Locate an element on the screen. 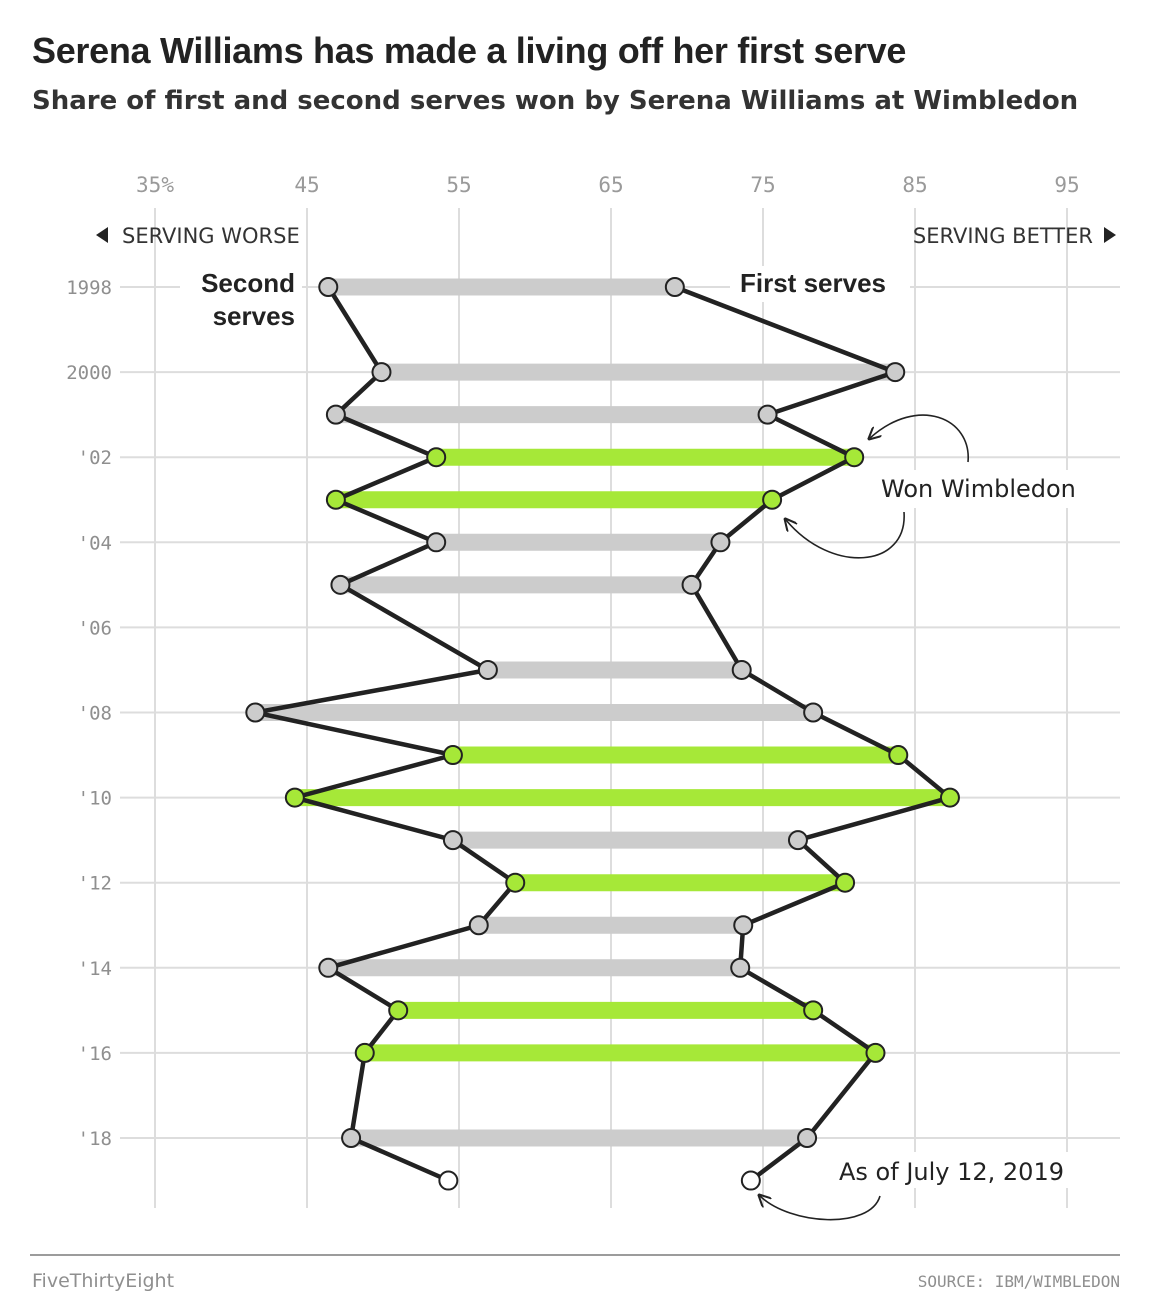 Image resolution: width=1150 pixels, height=1312 pixels. dot-second-2001 is located at coordinates (335, 414).